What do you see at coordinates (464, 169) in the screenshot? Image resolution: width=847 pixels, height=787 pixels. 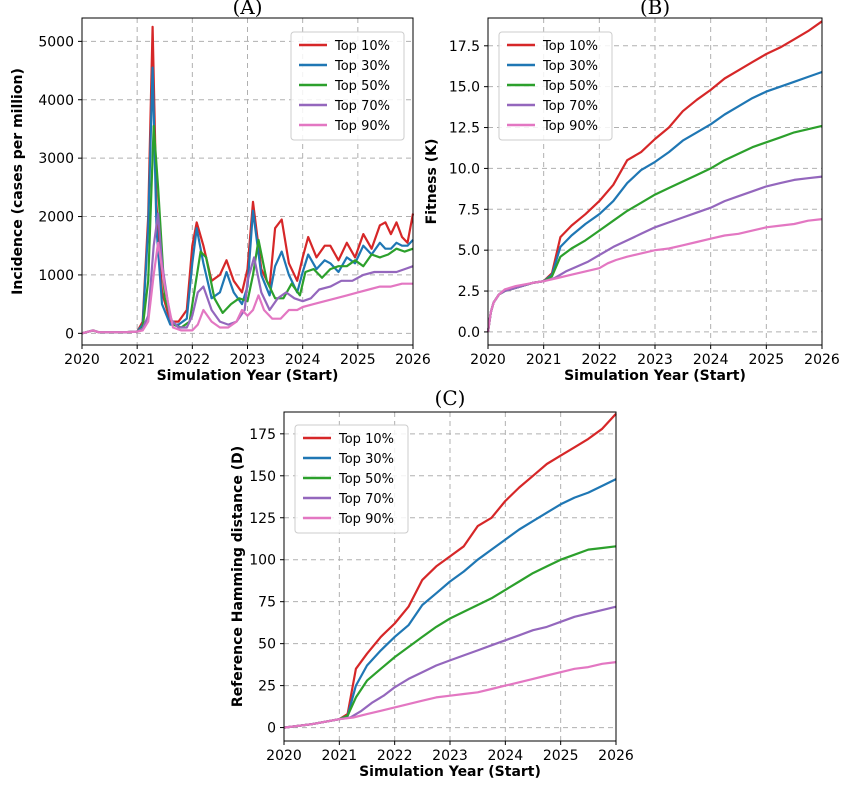 I see `y-tick-label: 10.0` at bounding box center [464, 169].